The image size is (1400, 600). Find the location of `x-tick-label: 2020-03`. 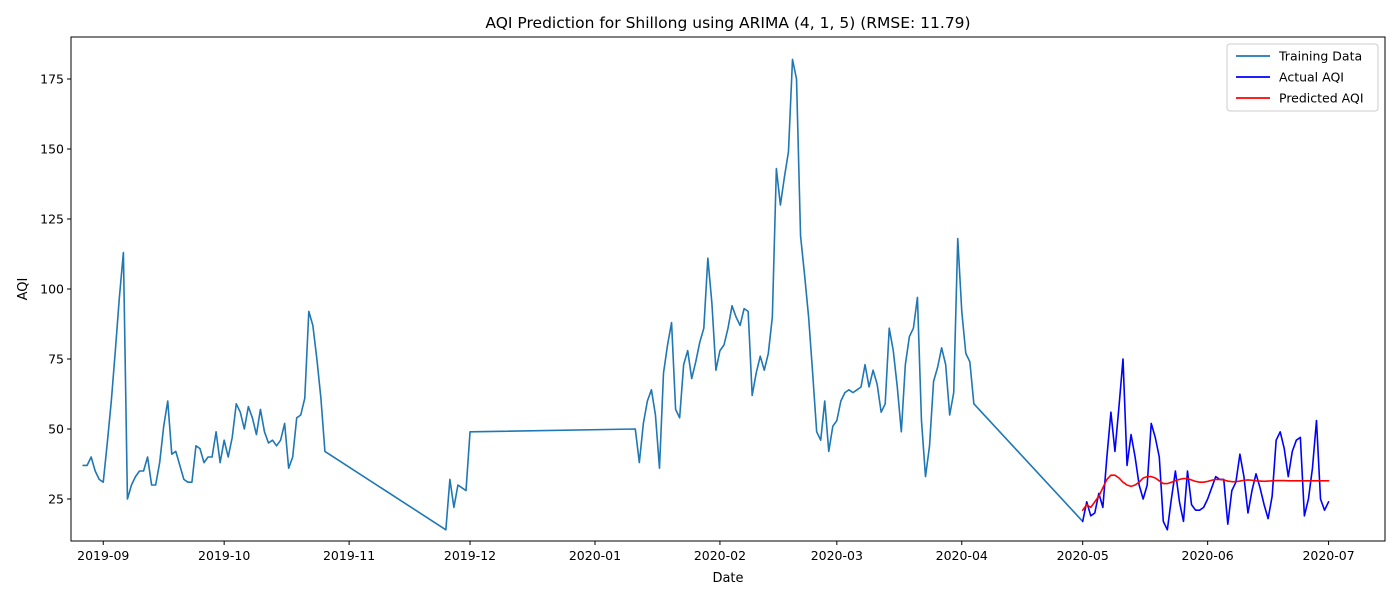

x-tick-label: 2020-03 is located at coordinates (837, 555).